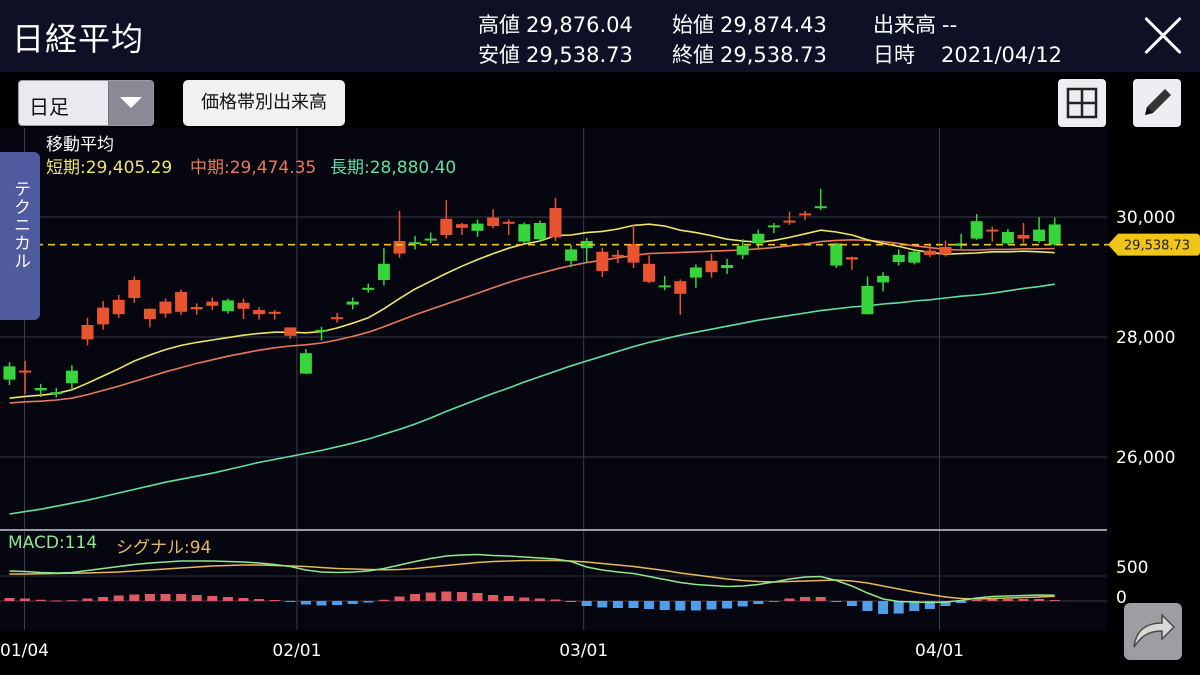  I want to click on high-value: 29,876.04, so click(579, 25).